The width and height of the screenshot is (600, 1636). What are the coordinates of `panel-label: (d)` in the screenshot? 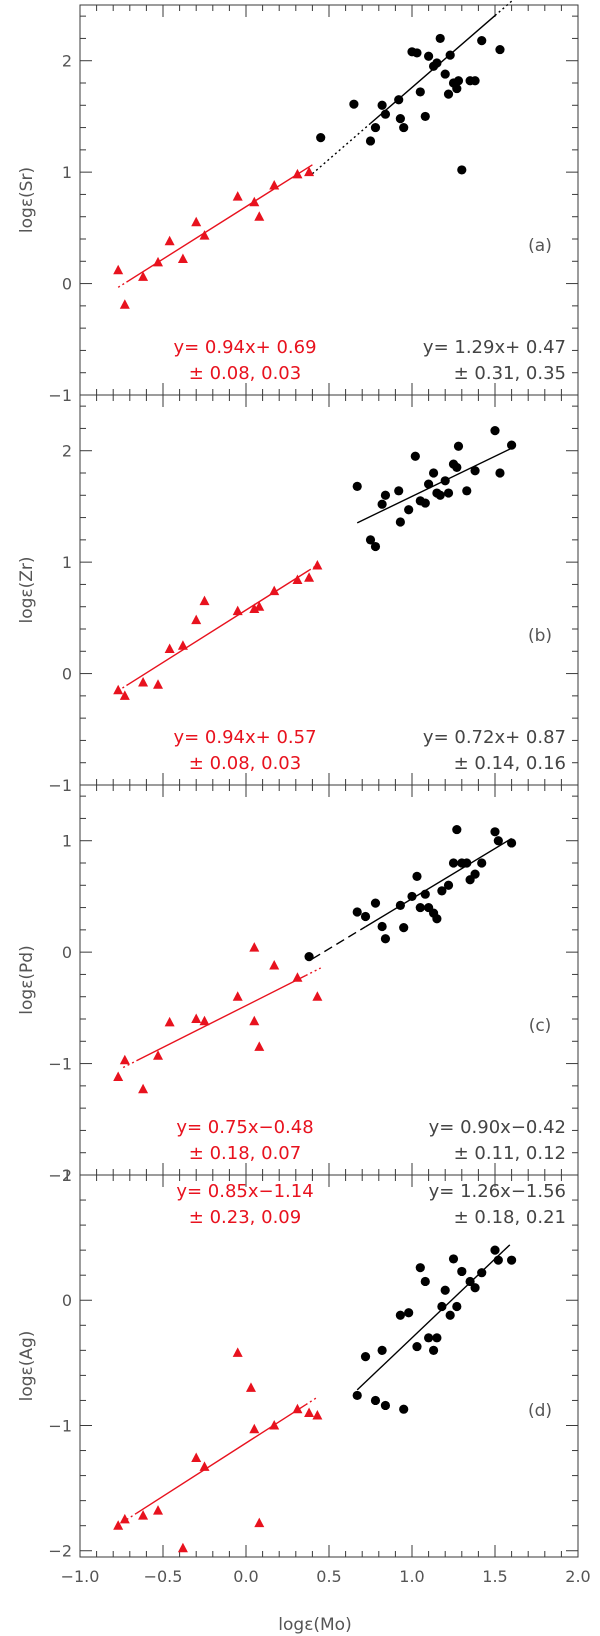 It's located at (540, 1411).